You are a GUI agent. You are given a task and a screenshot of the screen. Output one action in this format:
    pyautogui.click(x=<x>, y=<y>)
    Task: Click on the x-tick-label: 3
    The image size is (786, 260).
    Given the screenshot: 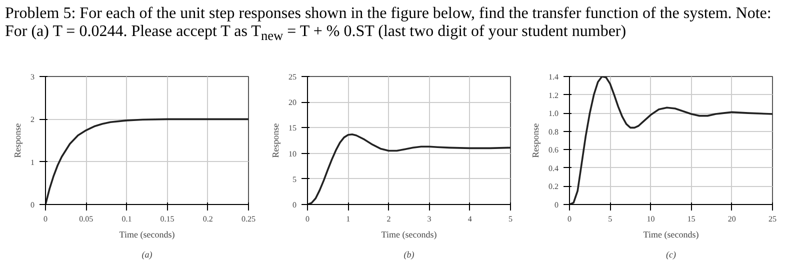 What is the action you would take?
    pyautogui.click(x=429, y=219)
    